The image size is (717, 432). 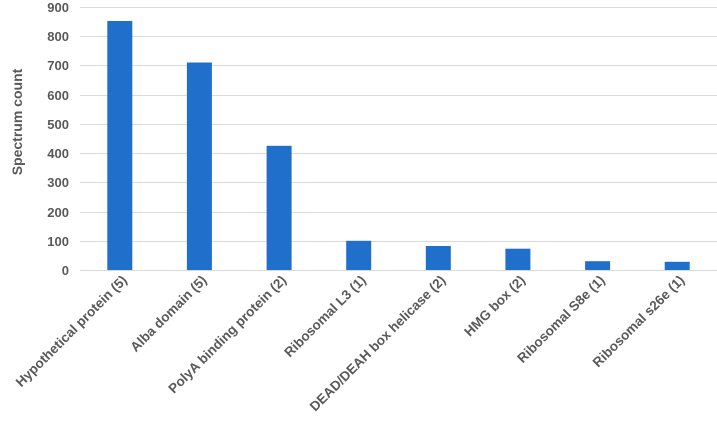 What do you see at coordinates (560, 319) in the screenshot?
I see `x-tick-label: Ribosomal S8e (1)` at bounding box center [560, 319].